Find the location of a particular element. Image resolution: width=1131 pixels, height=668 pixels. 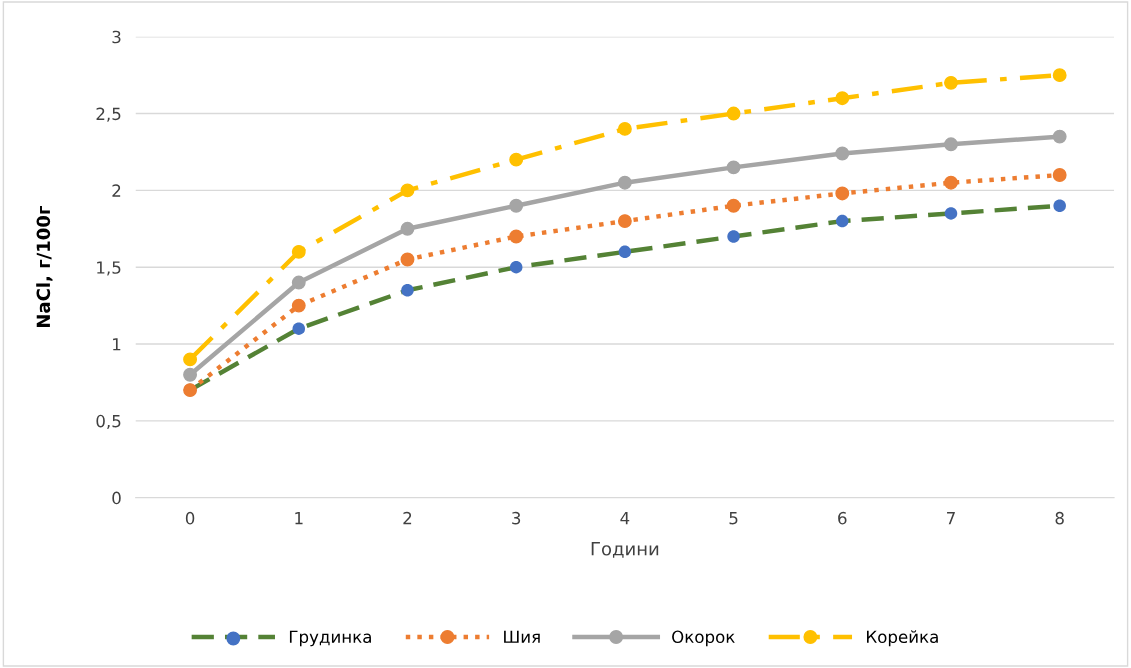

y-axis-title: NaCl, г/100г is located at coordinates (44, 267).